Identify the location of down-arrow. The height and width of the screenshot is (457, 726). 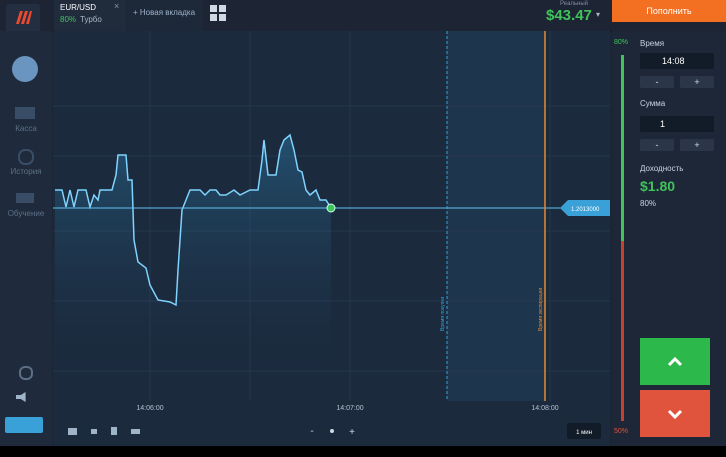
(675, 414).